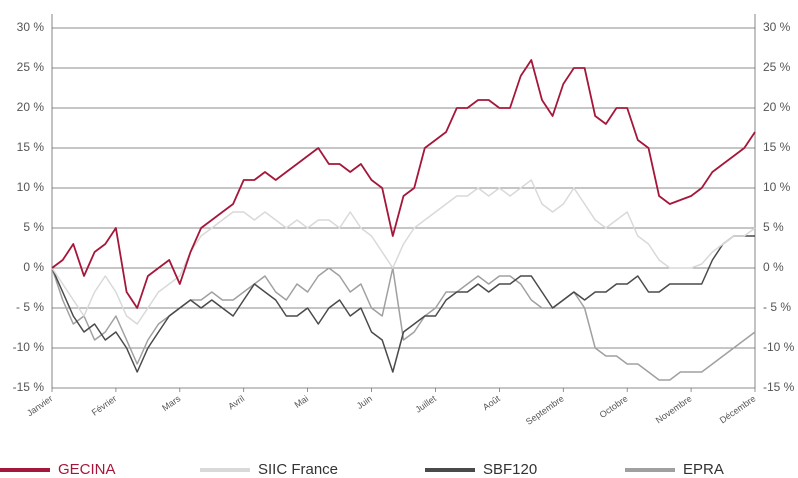 This screenshot has width=798, height=478. Describe the element at coordinates (545, 409) in the screenshot. I see `x-tick-label: Septembre` at that location.